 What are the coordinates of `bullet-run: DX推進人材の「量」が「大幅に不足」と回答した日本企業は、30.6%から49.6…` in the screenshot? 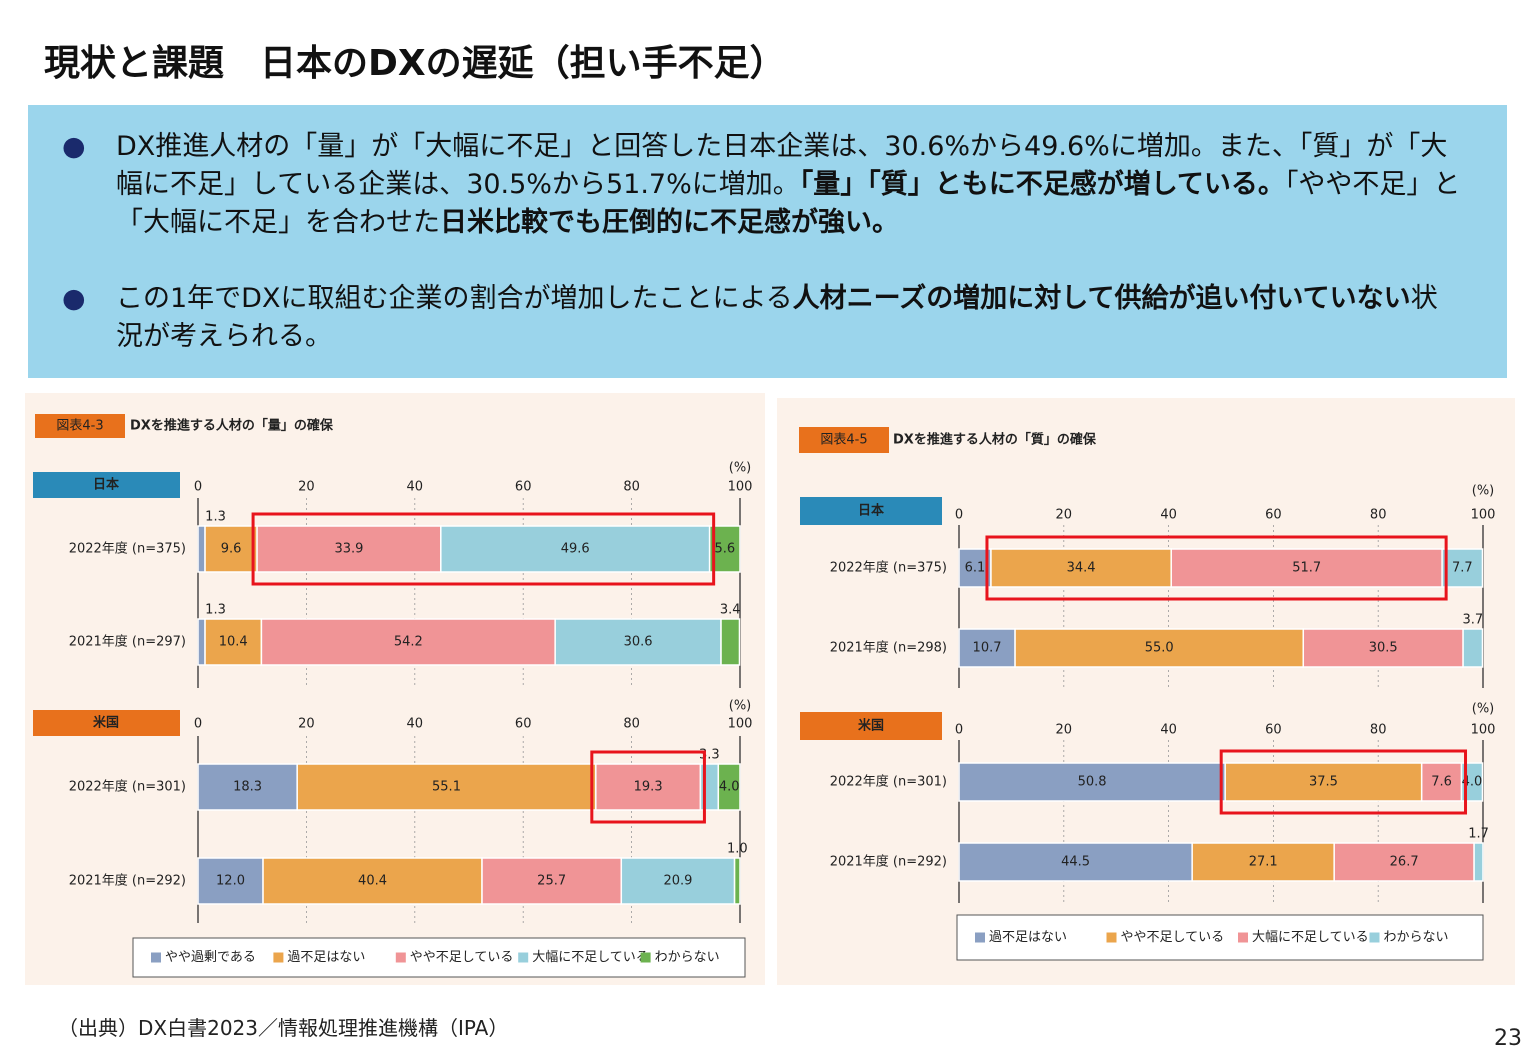 It's located at (782, 165).